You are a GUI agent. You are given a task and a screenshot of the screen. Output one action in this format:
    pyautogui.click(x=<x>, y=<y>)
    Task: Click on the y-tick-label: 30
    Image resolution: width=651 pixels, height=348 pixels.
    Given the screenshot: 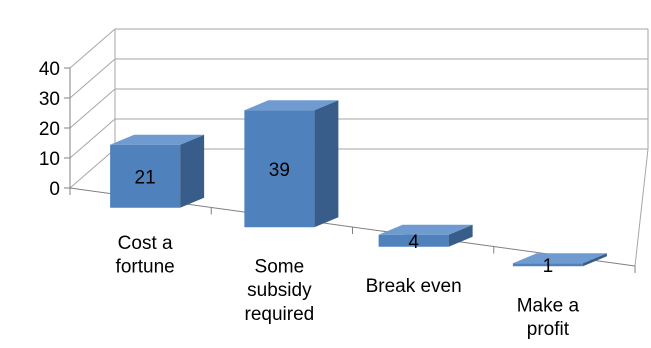 What is the action you would take?
    pyautogui.click(x=49, y=99)
    